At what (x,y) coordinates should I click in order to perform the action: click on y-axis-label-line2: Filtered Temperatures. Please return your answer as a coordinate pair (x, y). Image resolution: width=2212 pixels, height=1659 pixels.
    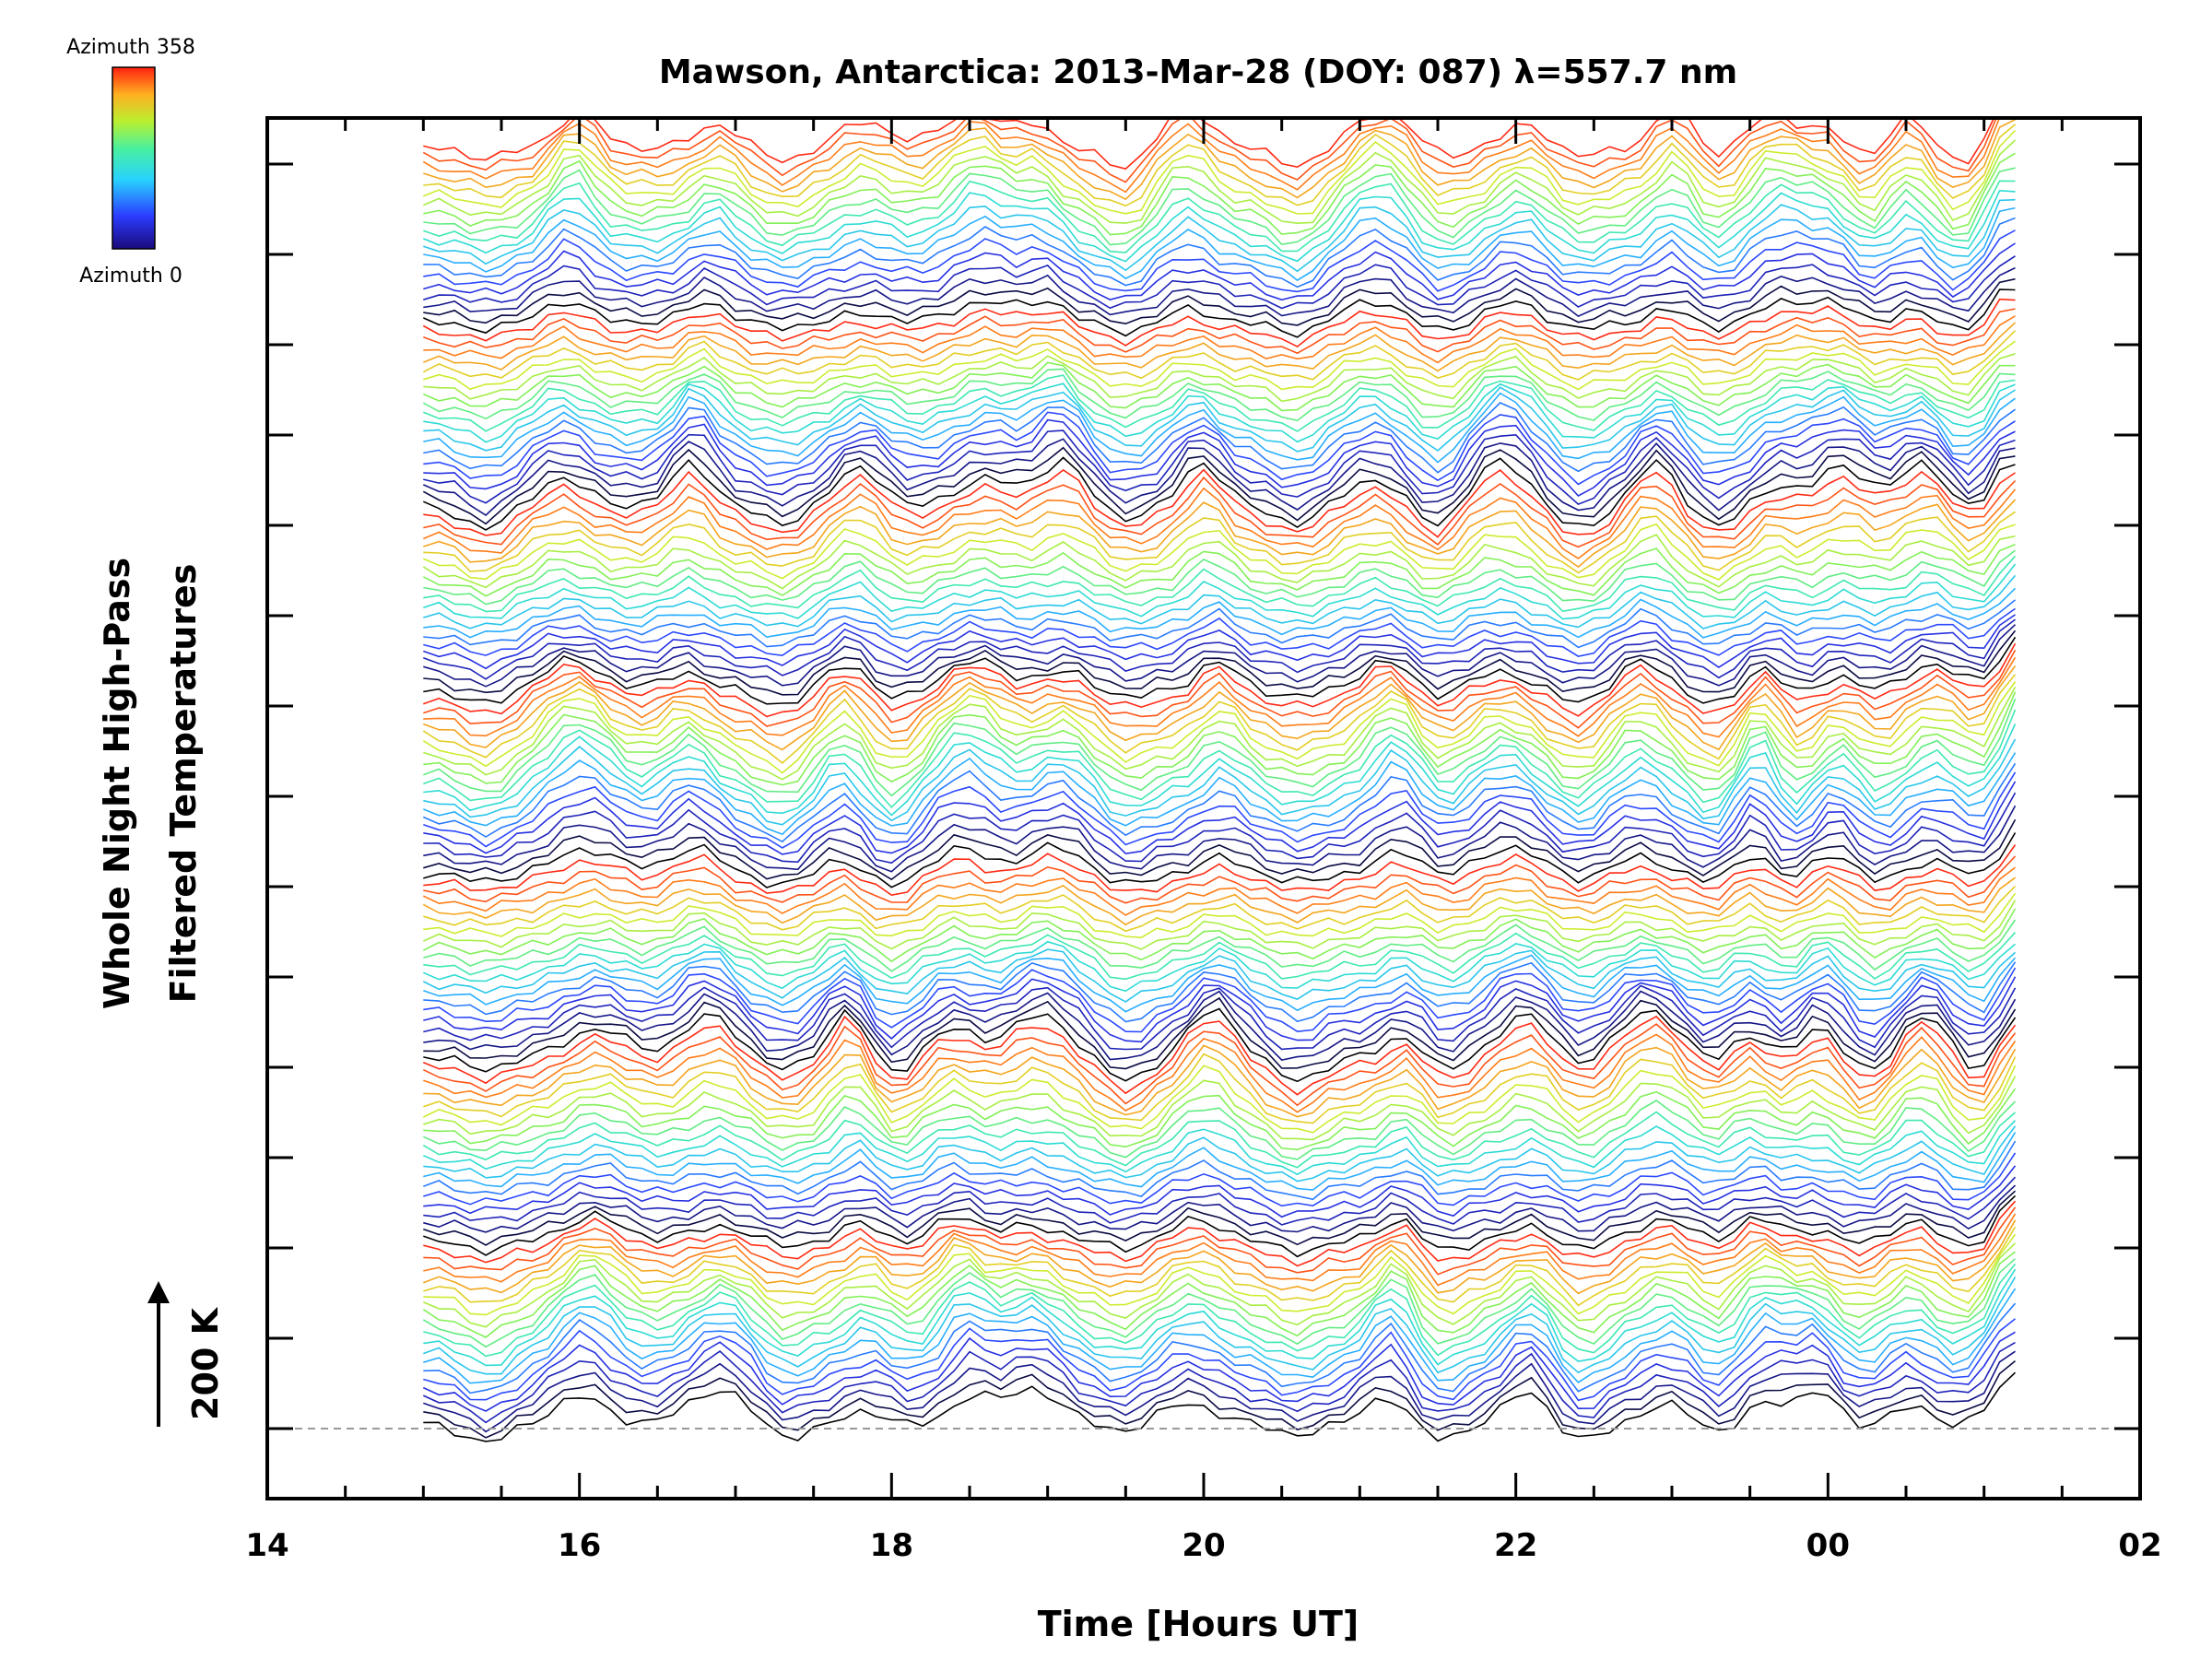
    Looking at the image, I should click on (183, 784).